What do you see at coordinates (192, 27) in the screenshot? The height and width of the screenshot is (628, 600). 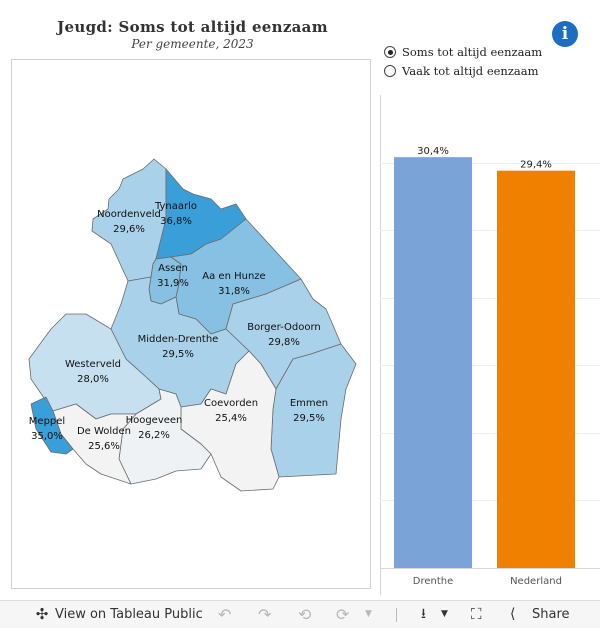 I see `page-title: Jeugd: Soms tot altijd eenzaam` at bounding box center [192, 27].